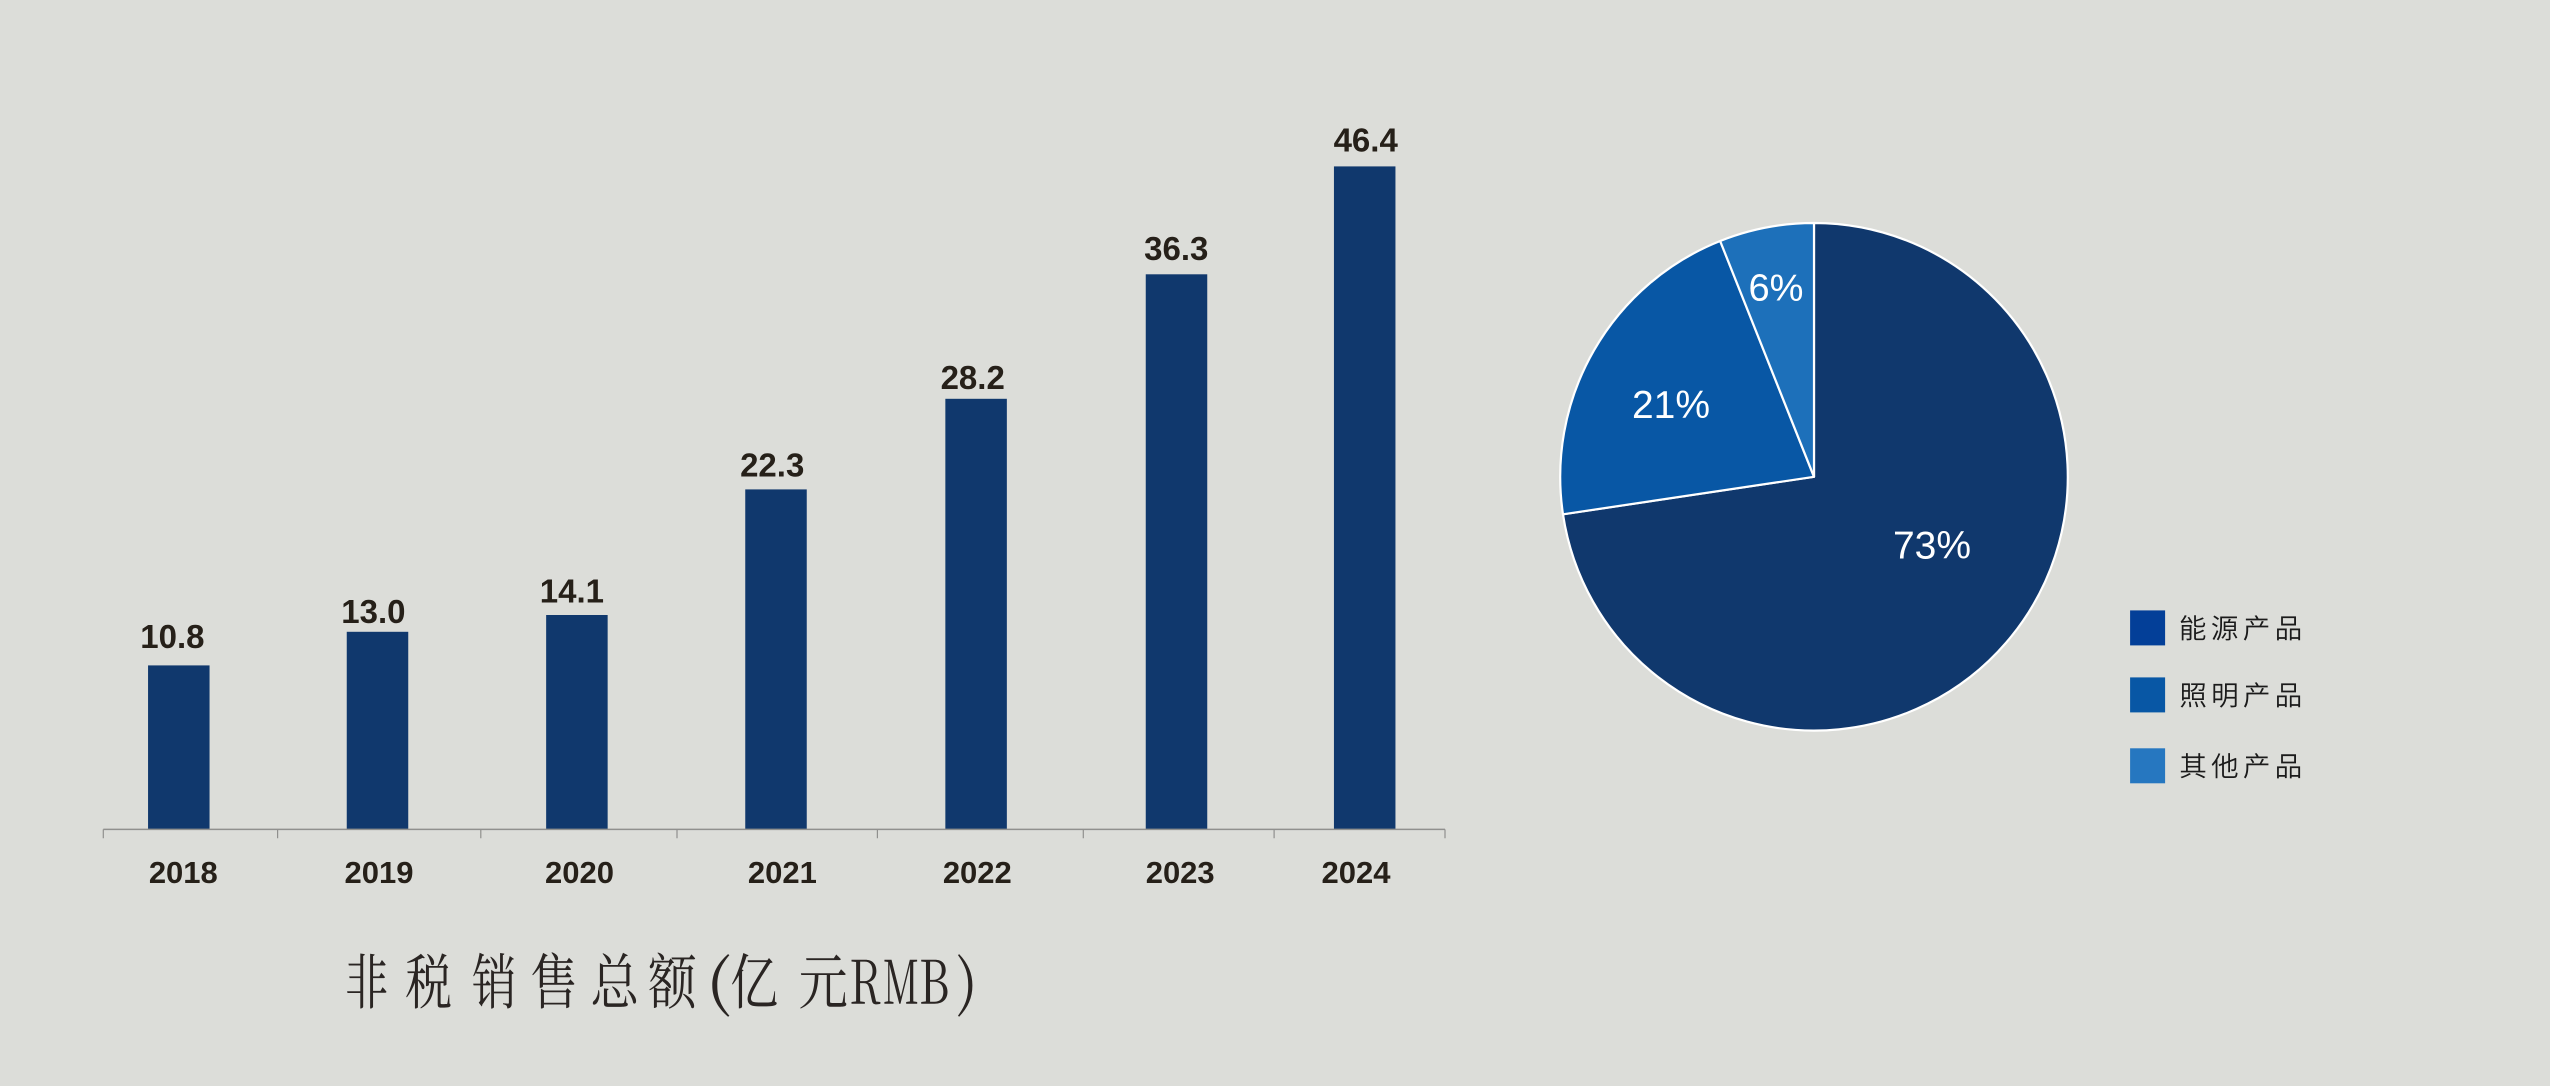  I want to click on svg-text: 28.2, so click(973, 377).